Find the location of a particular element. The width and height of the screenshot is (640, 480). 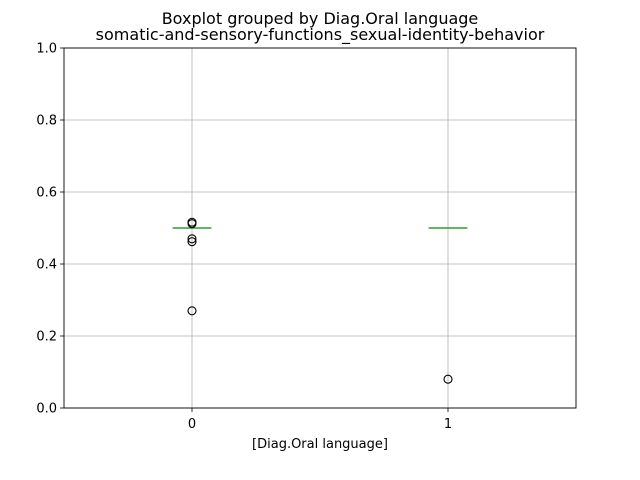

y-tick-label: 0.6 is located at coordinates (46, 193).